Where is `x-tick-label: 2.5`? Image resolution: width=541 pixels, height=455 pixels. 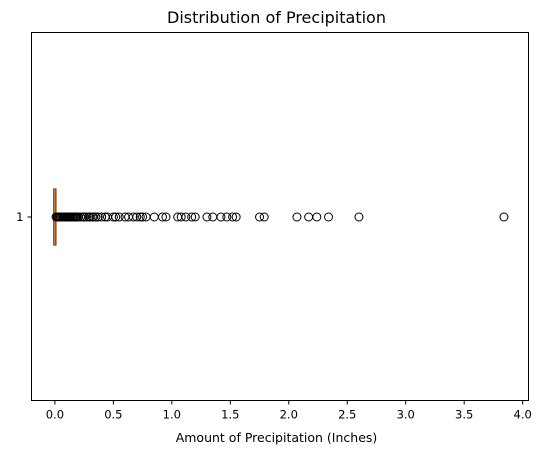 x-tick-label: 2.5 is located at coordinates (347, 415).